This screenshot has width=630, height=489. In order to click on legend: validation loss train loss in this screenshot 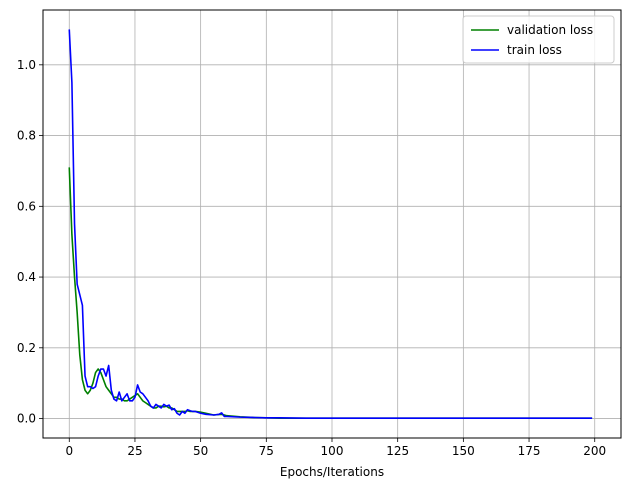, I will do `click(538, 39)`.